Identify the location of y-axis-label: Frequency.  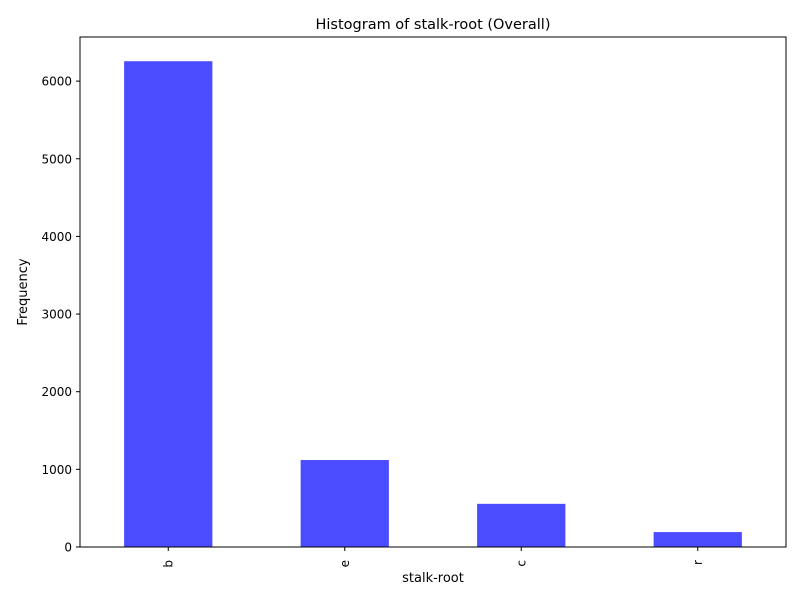
(23, 291).